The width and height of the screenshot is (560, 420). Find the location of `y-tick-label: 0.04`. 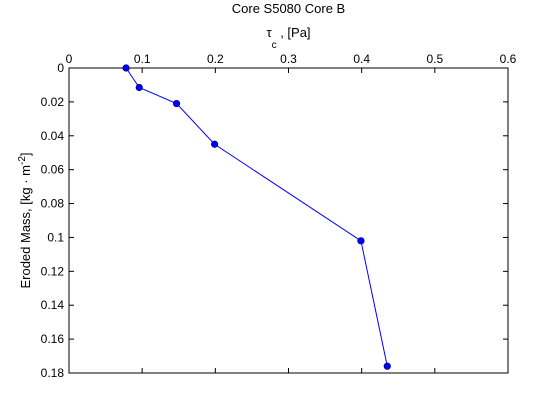

y-tick-label: 0.04 is located at coordinates (53, 136).